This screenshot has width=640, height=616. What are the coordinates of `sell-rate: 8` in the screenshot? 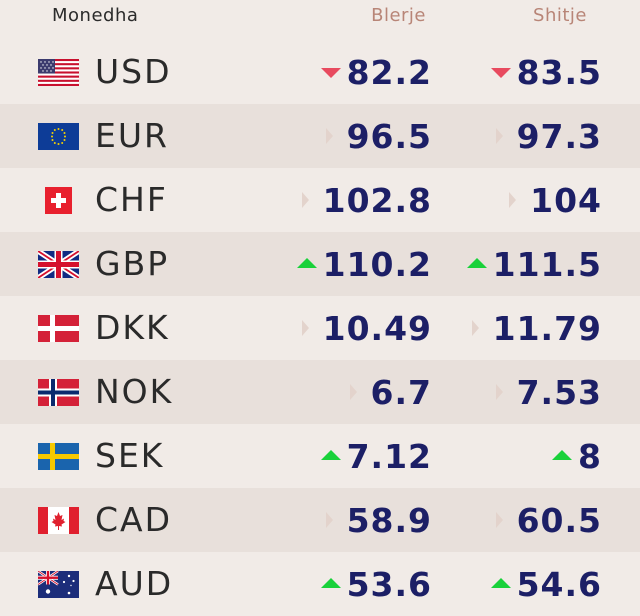 It's located at (590, 456).